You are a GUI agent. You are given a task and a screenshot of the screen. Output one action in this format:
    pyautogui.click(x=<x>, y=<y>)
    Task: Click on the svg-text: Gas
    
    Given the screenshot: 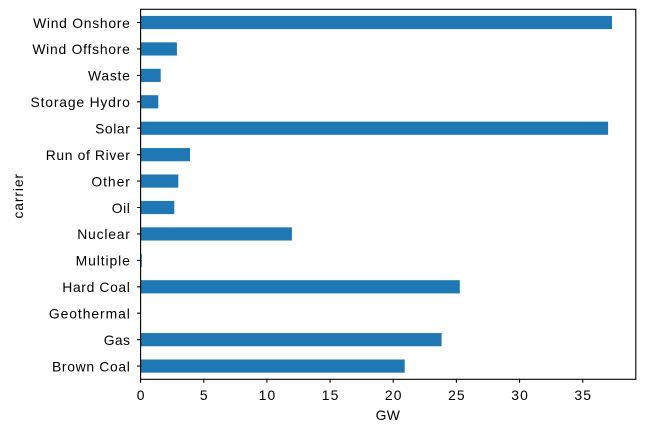 What is the action you would take?
    pyautogui.click(x=117, y=340)
    